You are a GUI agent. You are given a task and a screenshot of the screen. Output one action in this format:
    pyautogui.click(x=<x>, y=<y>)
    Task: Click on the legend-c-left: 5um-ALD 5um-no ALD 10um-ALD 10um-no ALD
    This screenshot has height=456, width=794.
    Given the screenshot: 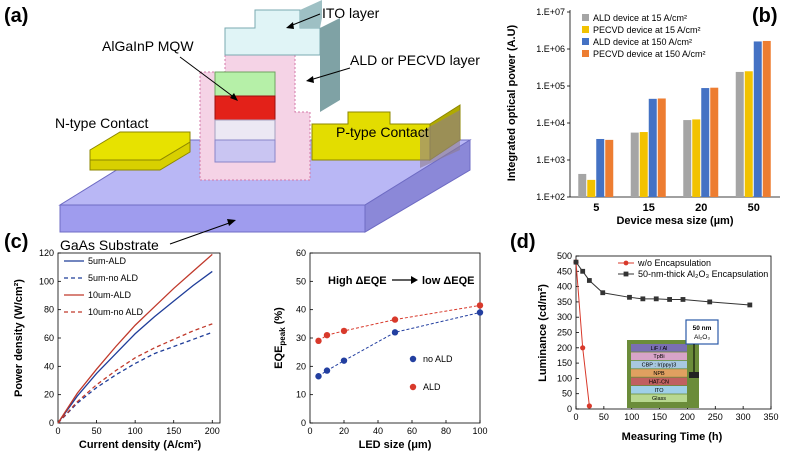 What is the action you would take?
    pyautogui.click(x=104, y=286)
    